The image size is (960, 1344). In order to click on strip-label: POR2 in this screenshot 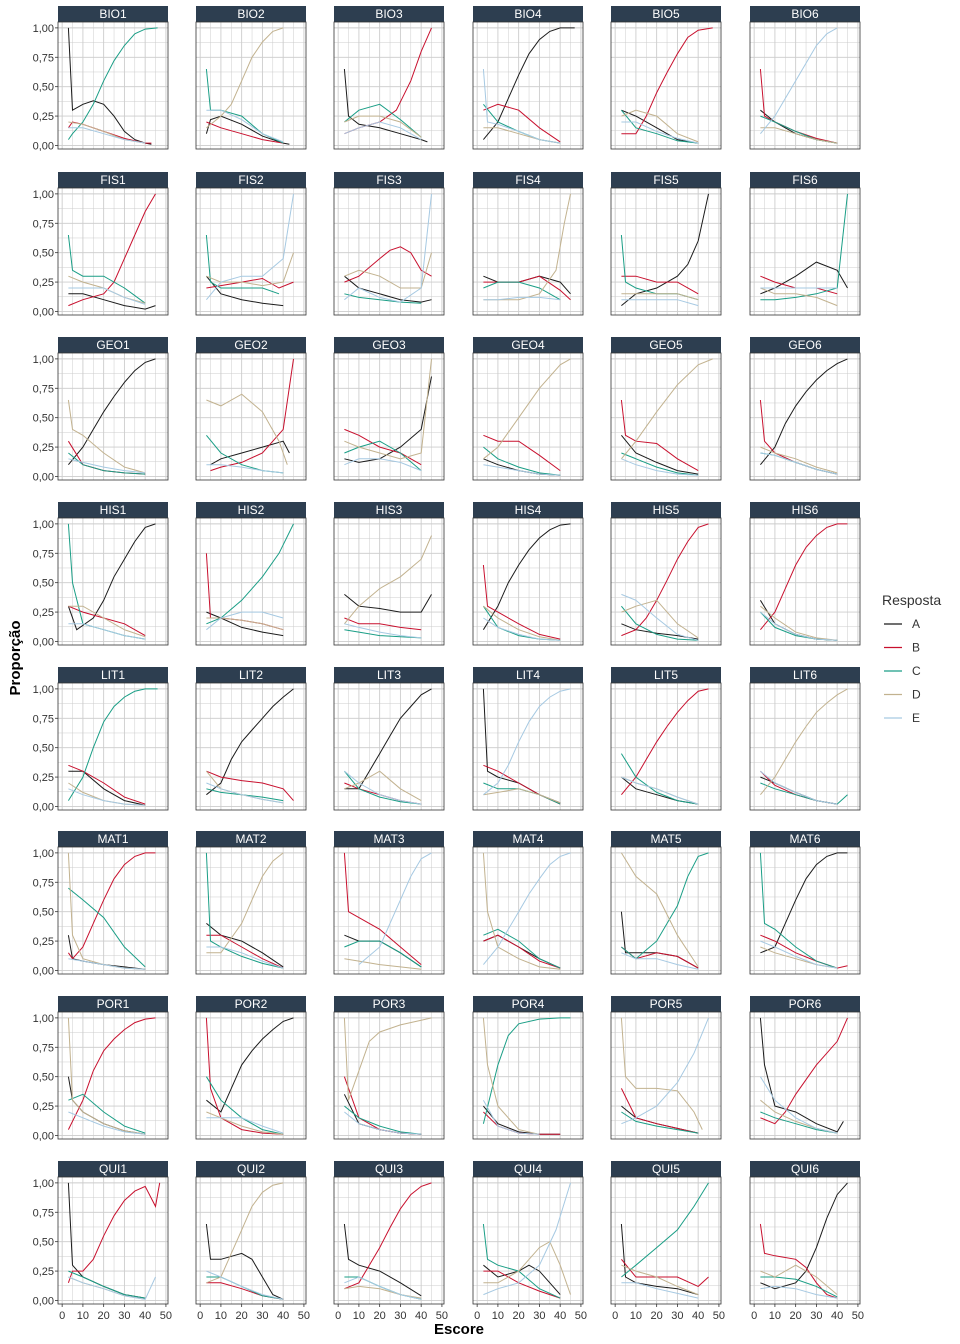, I will do `click(251, 1004)`.